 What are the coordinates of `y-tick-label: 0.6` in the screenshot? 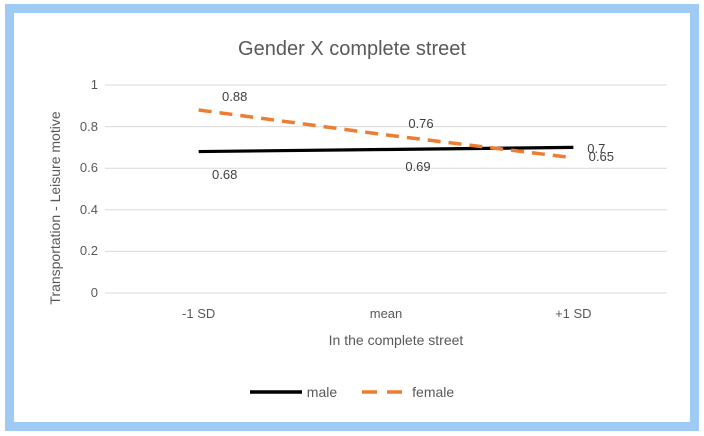 It's located at (88, 168).